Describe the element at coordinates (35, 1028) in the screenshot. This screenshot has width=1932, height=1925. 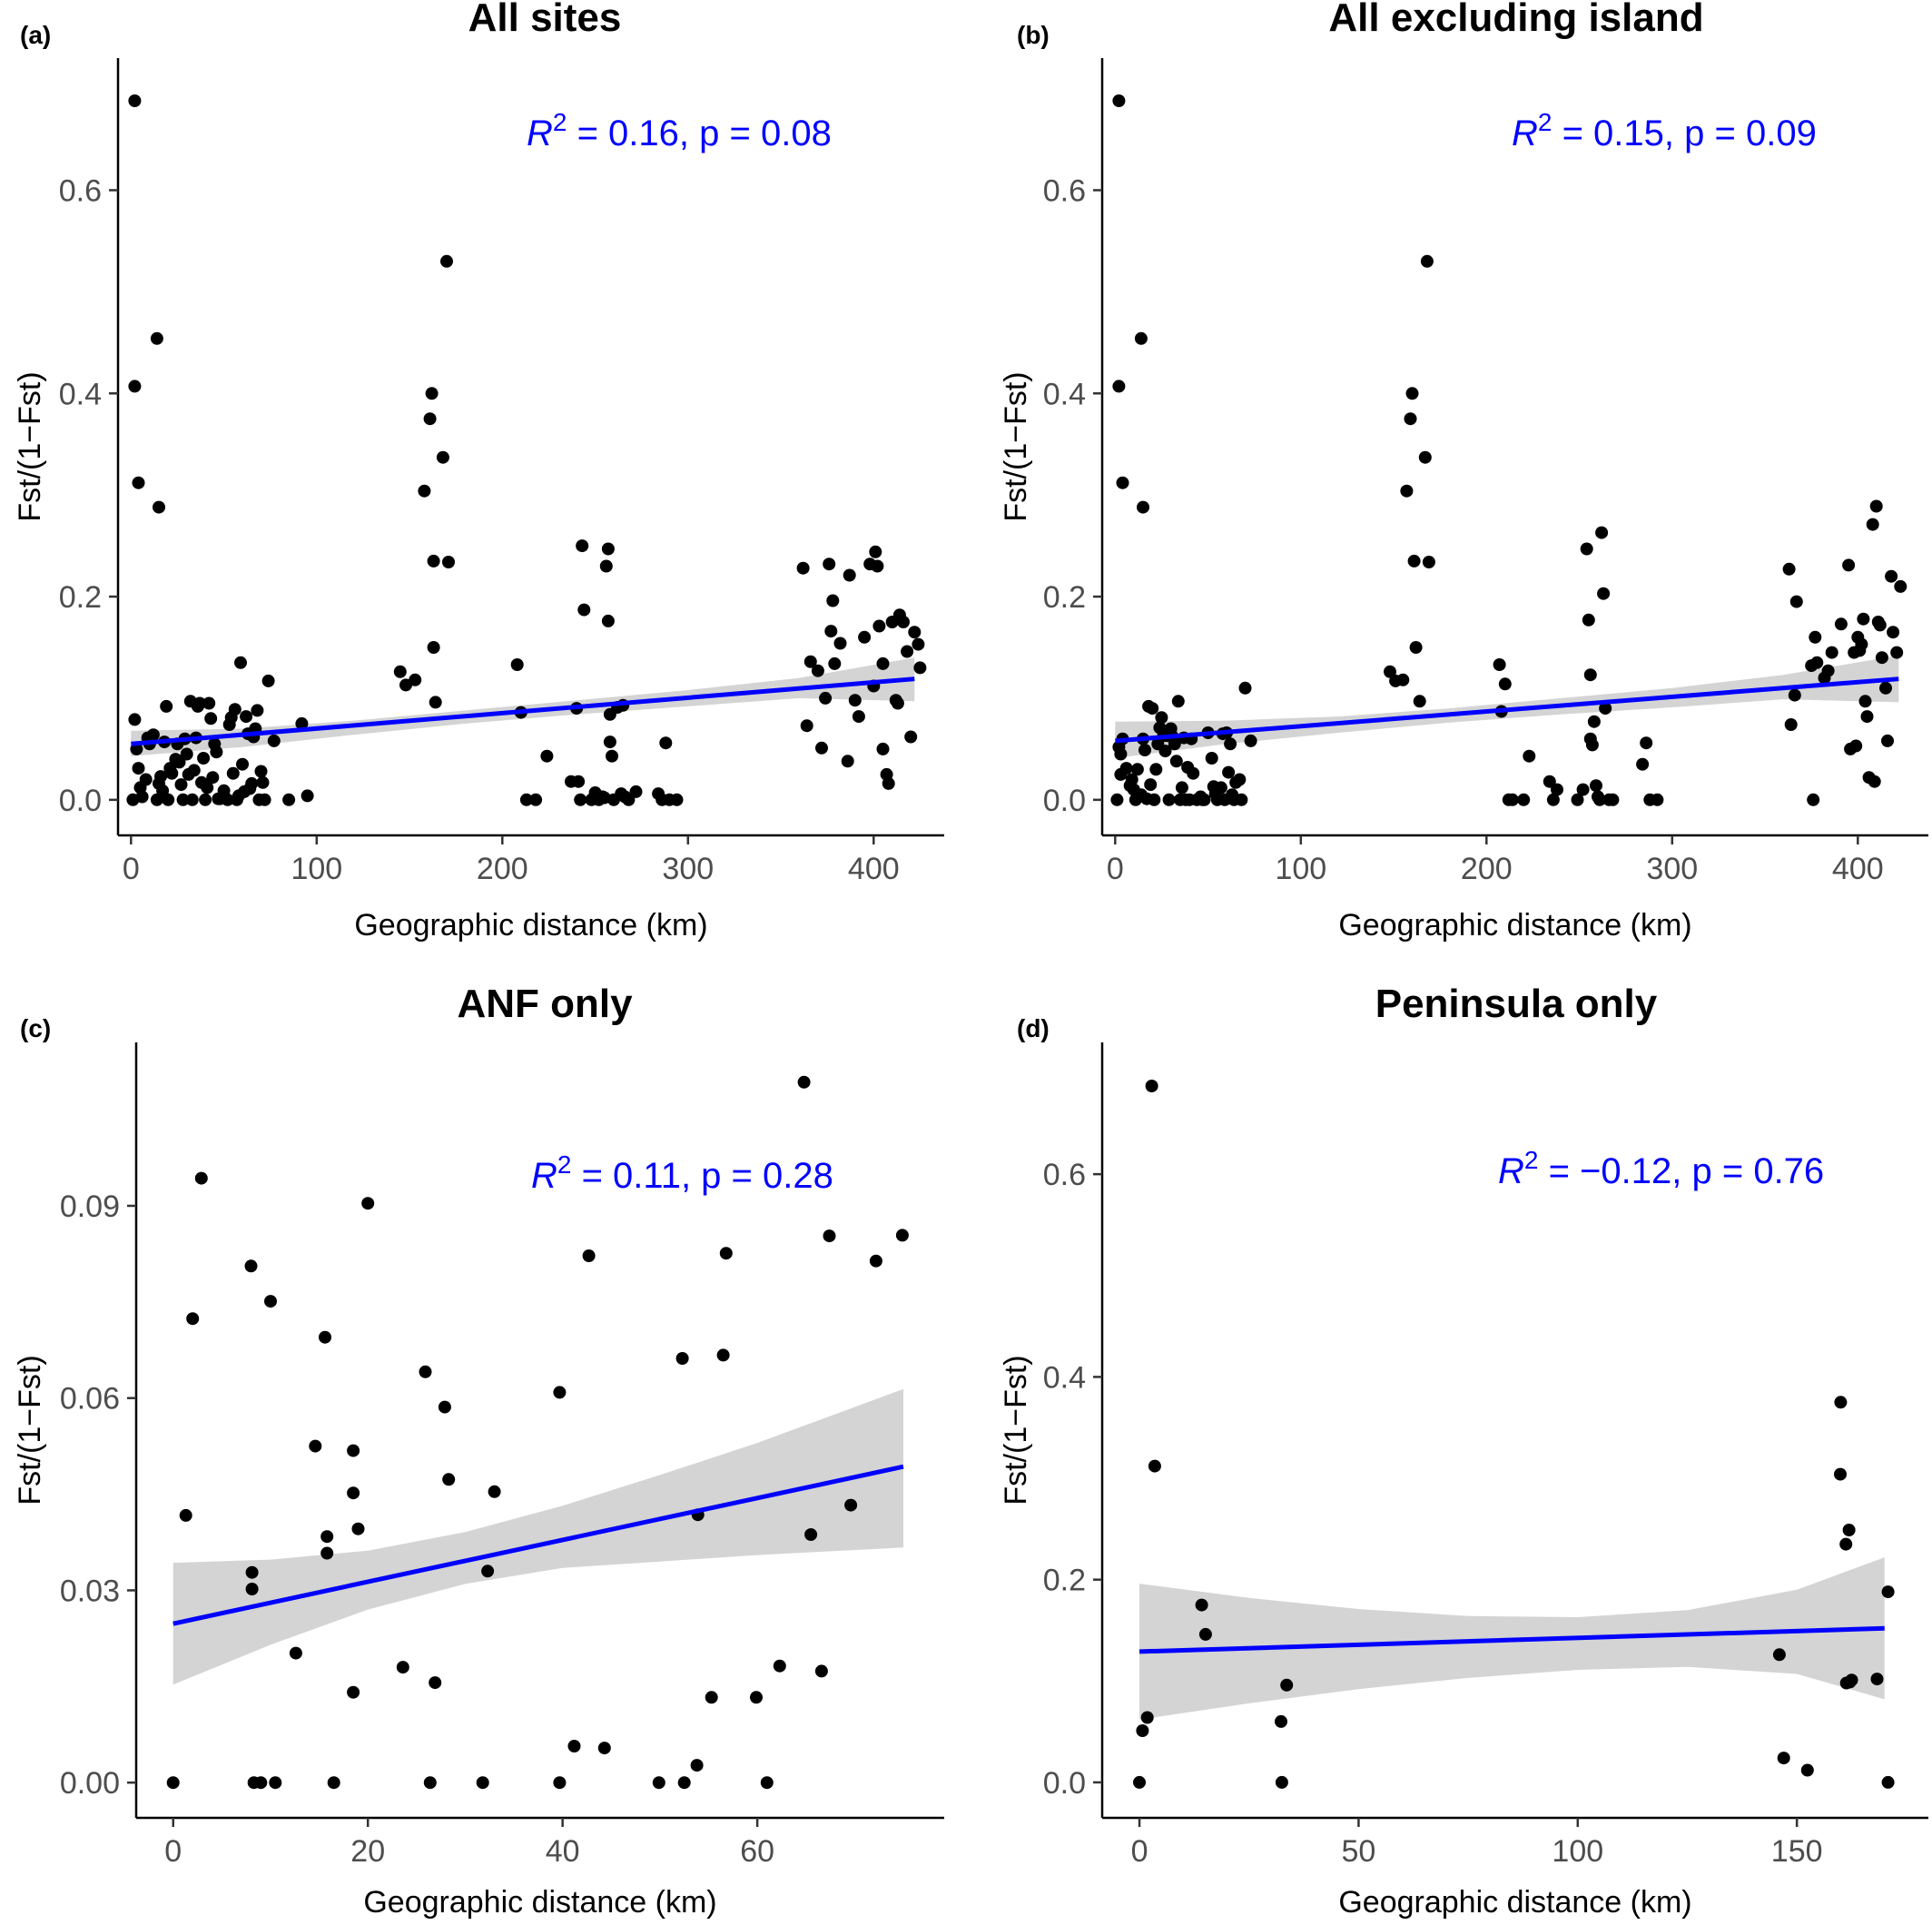
I see `panel-tag: (c)` at that location.